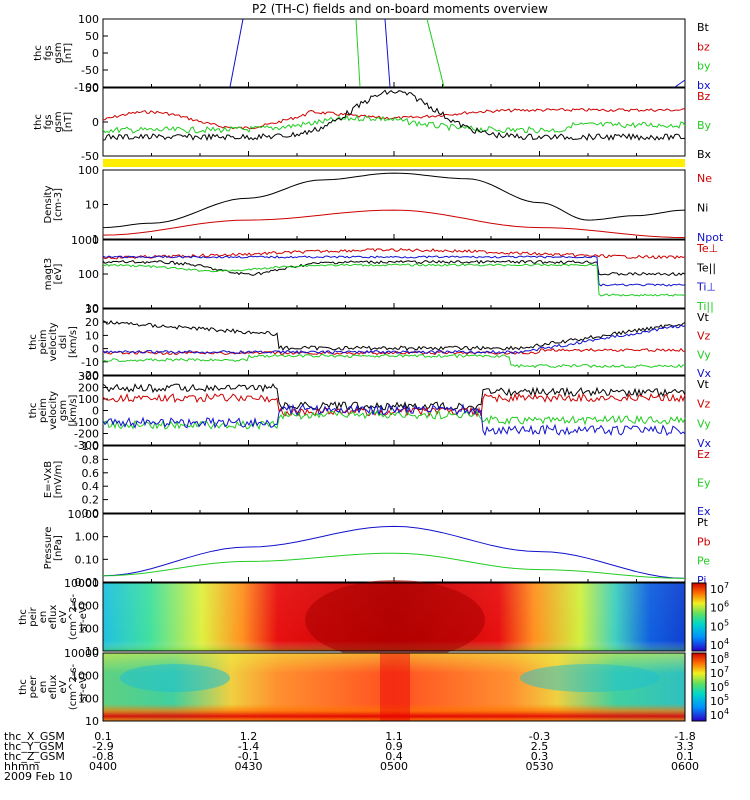 This screenshot has height=800, width=750. What do you see at coordinates (540, 746) in the screenshot?
I see `x-row-value: 2.5` at bounding box center [540, 746].